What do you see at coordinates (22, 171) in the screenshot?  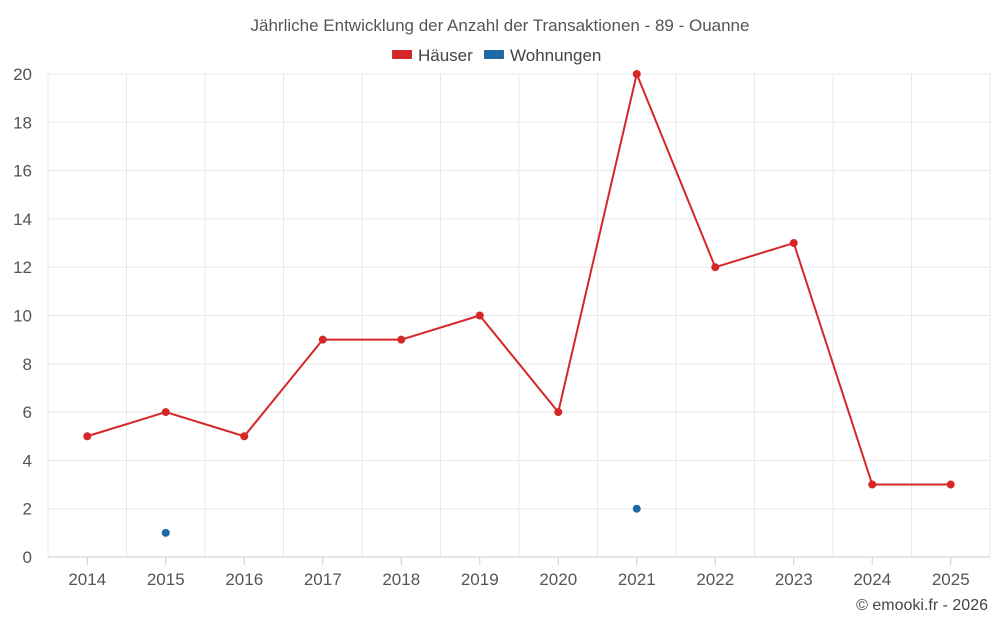 I see `y-tick-label: 16` at bounding box center [22, 171].